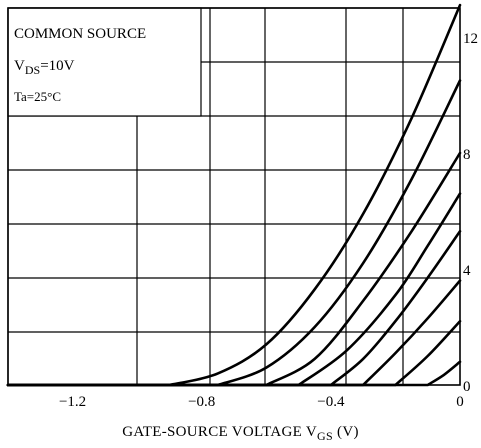  Describe the element at coordinates (470, 213) in the screenshot. I see `y-tick-labels: 0 4 8 12` at that location.